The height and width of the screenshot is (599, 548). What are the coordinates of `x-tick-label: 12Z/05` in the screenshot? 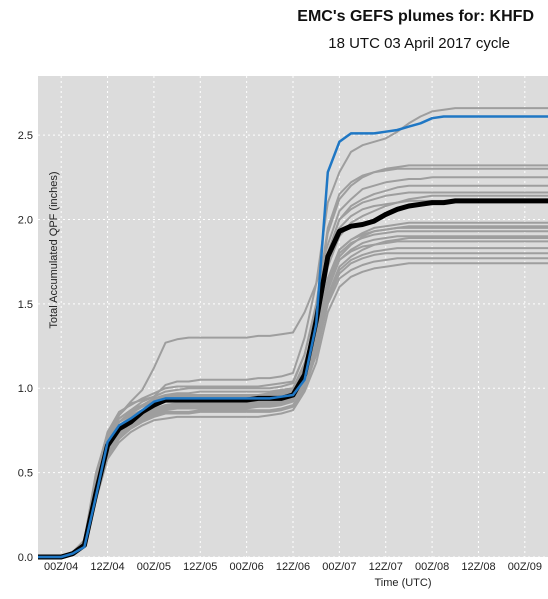 It's located at (200, 567).